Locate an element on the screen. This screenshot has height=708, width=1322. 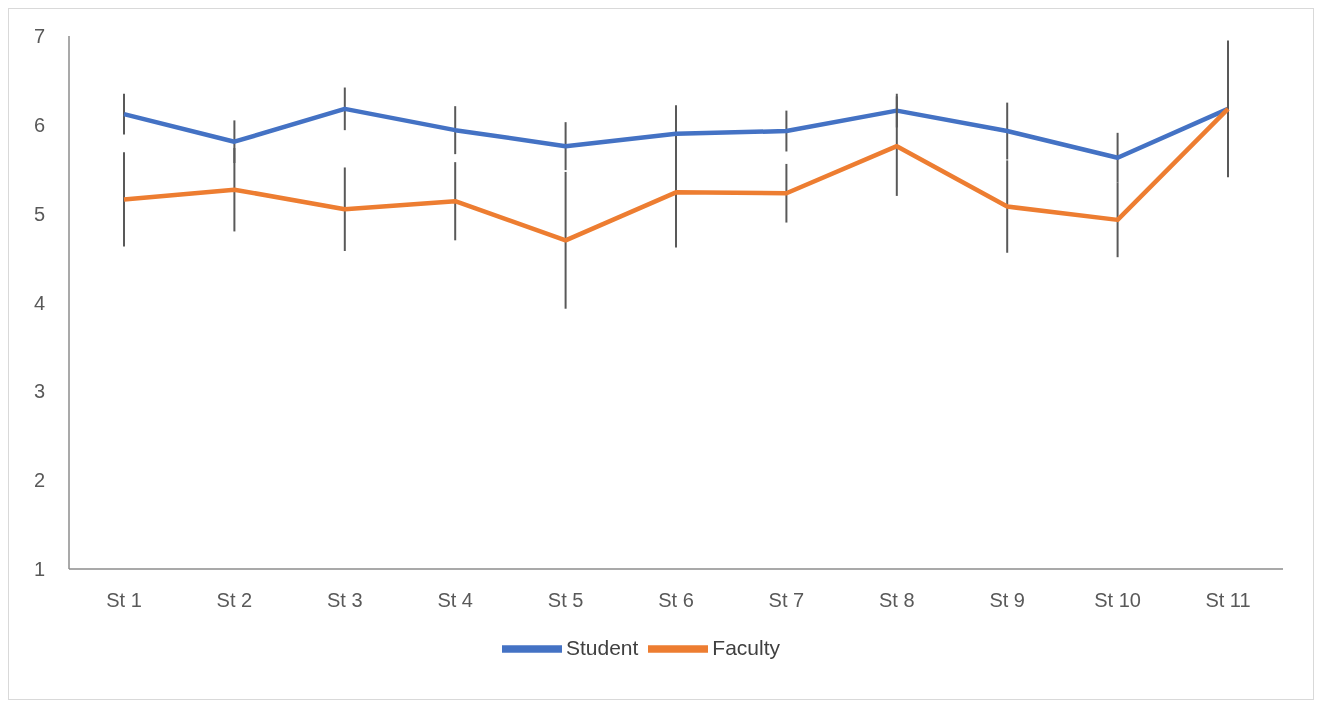
y-tick-label: 1 is located at coordinates (39, 569).